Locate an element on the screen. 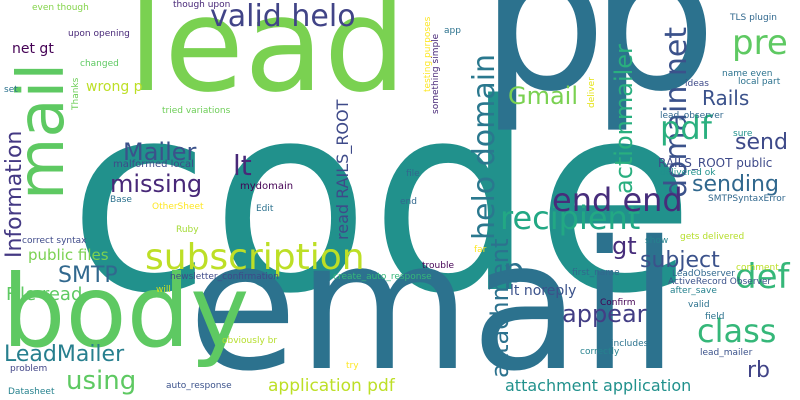  word-mydomain: mydomain is located at coordinates (266, 187).